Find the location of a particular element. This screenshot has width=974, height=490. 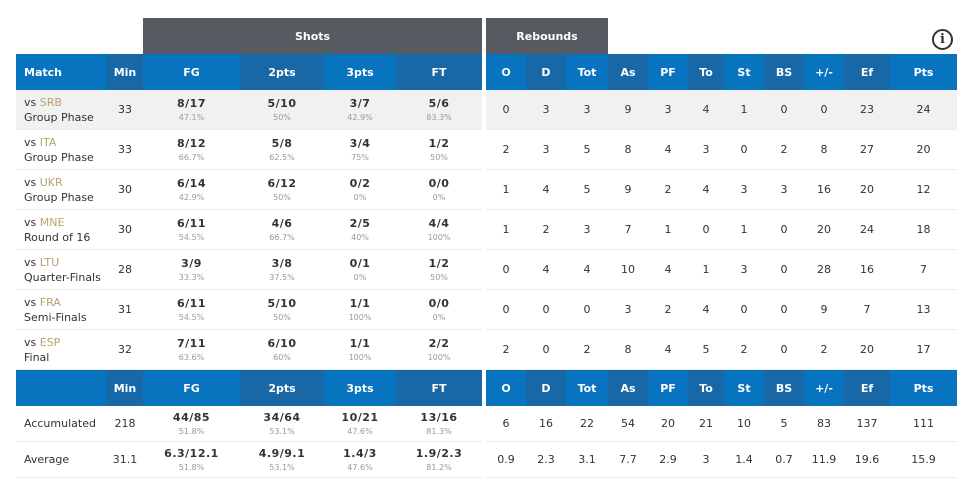

stat-pts3: 1/1 is located at coordinates (360, 303).